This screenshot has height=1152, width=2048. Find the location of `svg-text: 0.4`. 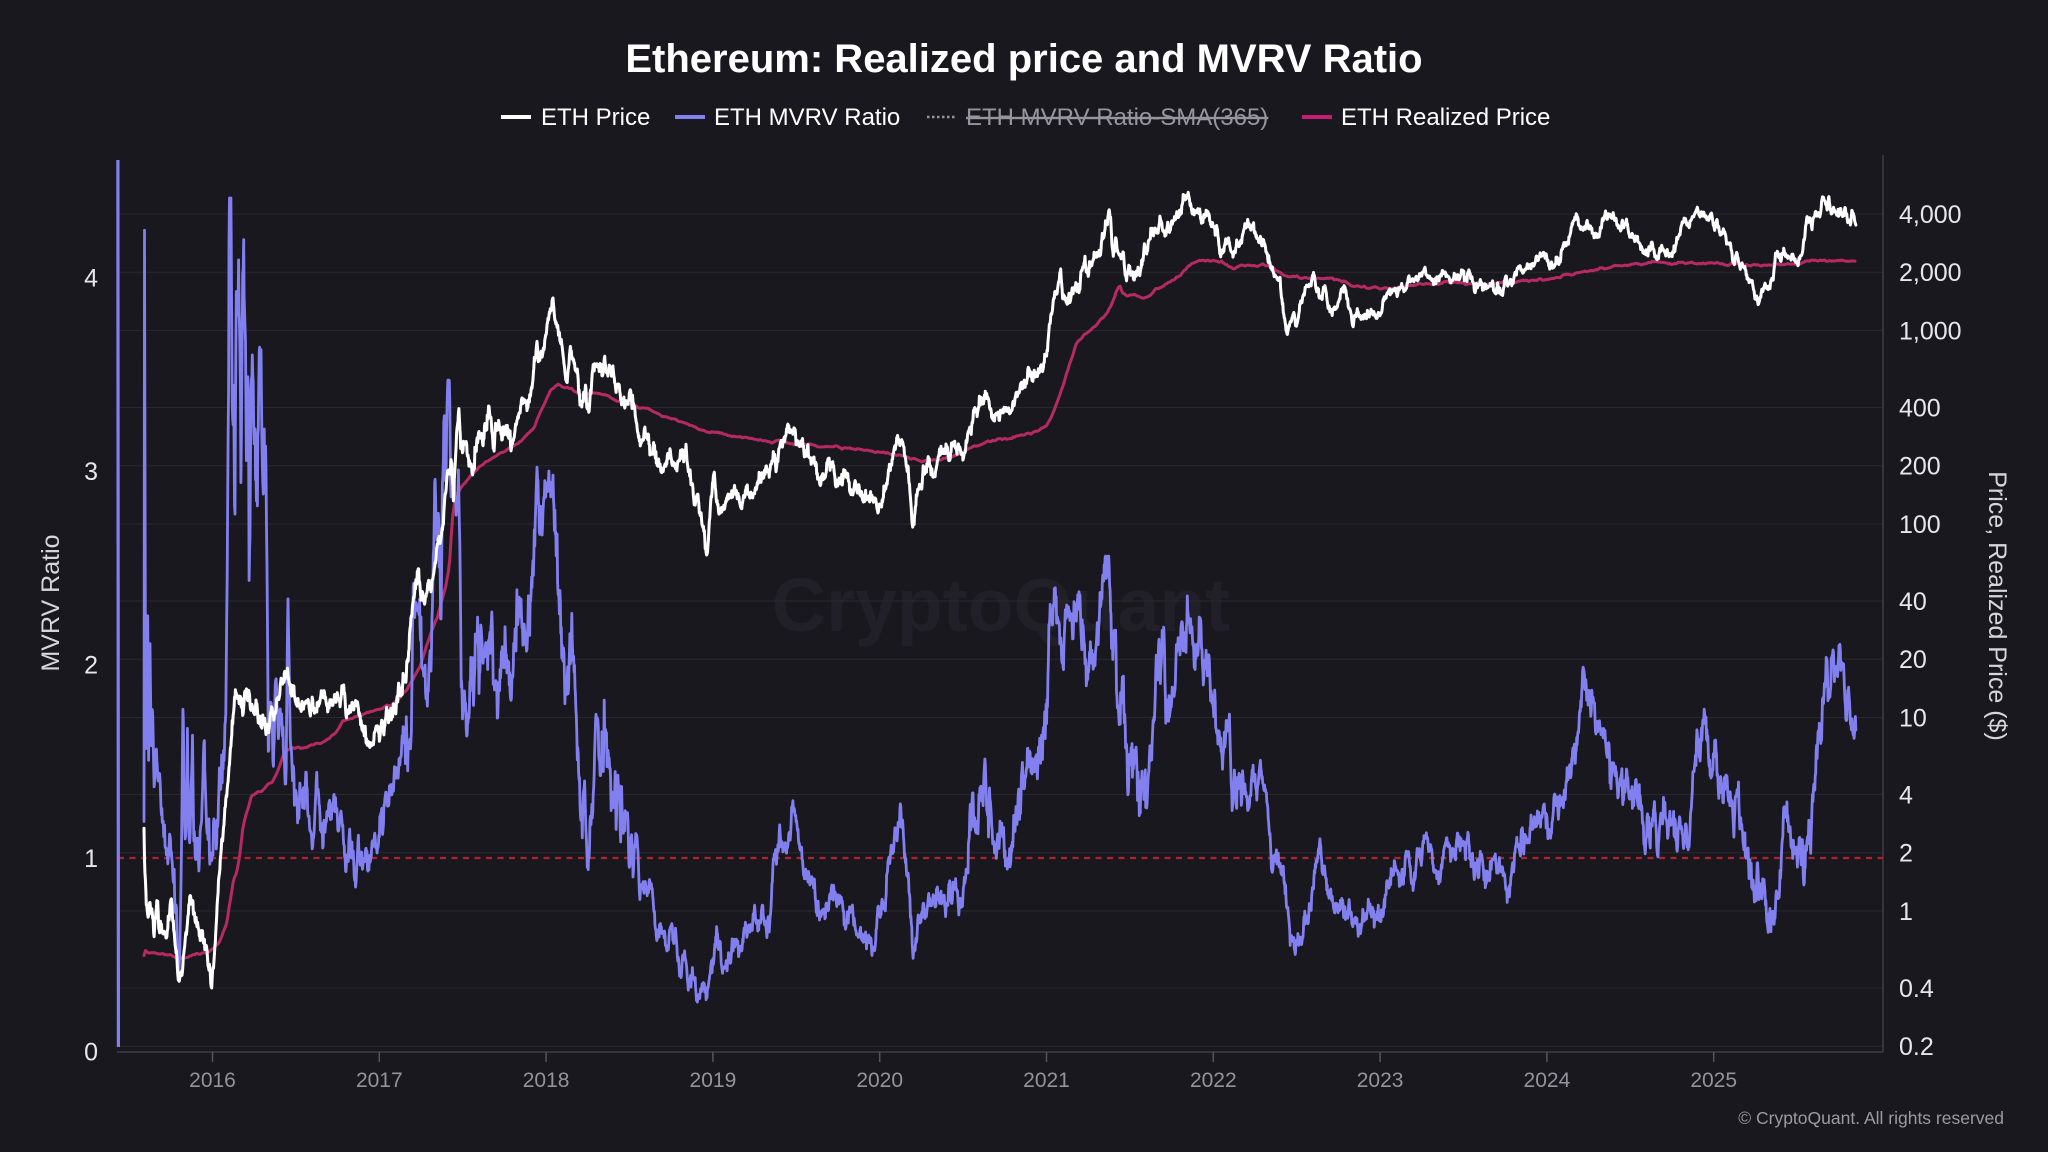

svg-text: 0.4 is located at coordinates (1916, 989).